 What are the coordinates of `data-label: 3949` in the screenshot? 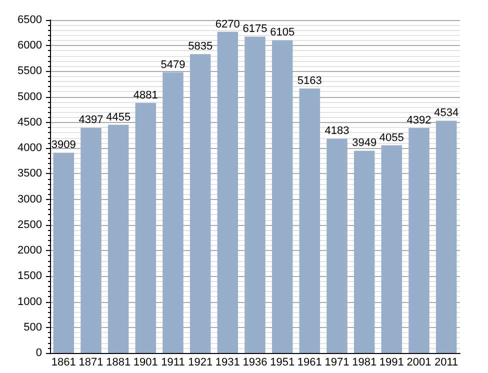 It's located at (364, 143).